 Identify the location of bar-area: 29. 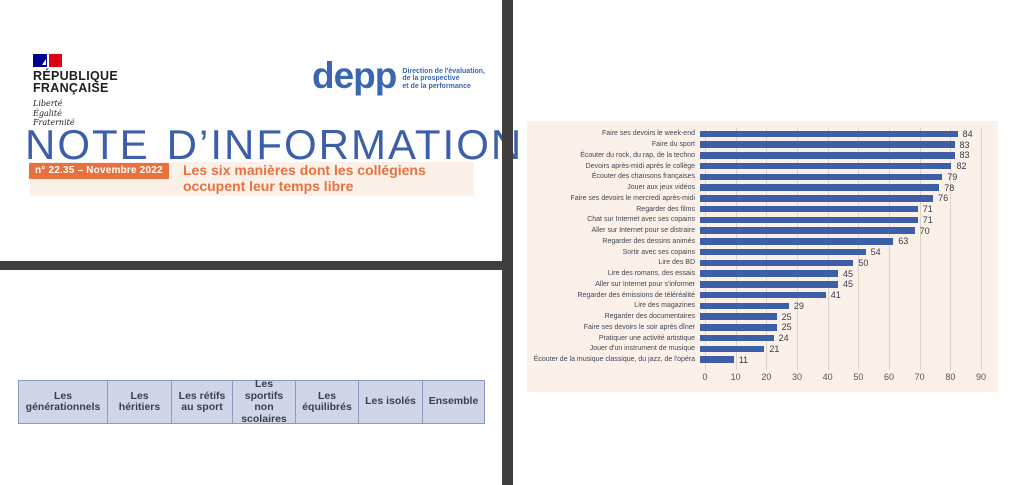
(849, 306).